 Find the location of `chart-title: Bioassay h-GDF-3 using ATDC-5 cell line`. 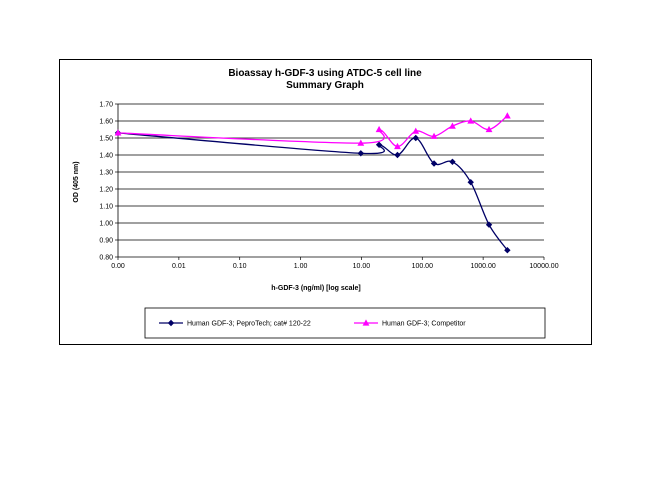

chart-title: Bioassay h-GDF-3 using ATDC-5 cell line is located at coordinates (325, 73).